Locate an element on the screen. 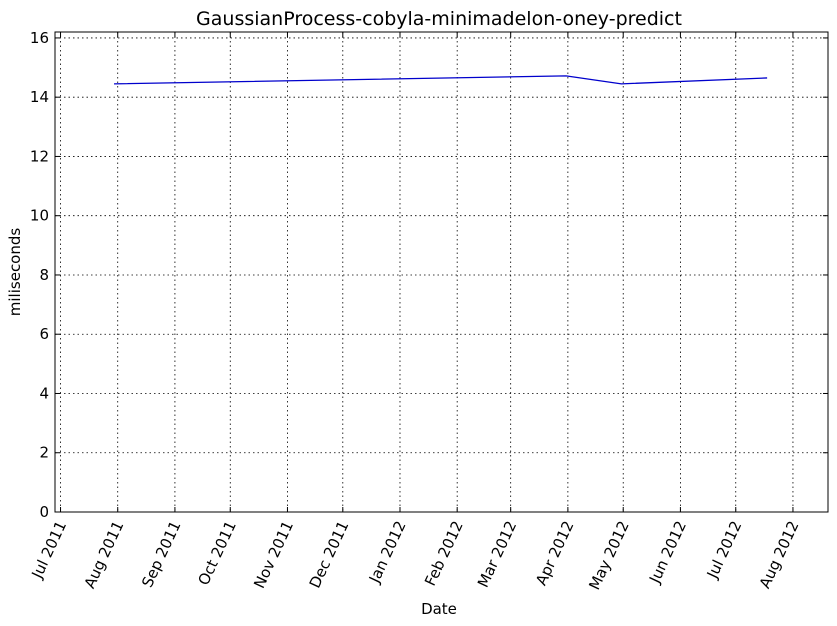  y-tick-label: 10 is located at coordinates (39, 216).